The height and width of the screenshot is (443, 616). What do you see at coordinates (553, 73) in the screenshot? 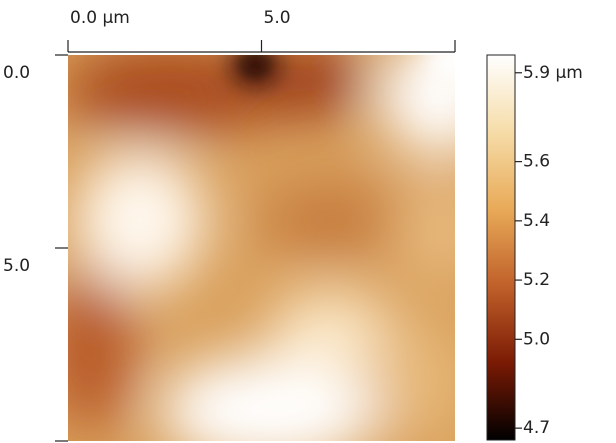
I see `colorbar-tick-label: 5.9 µm` at bounding box center [553, 73].